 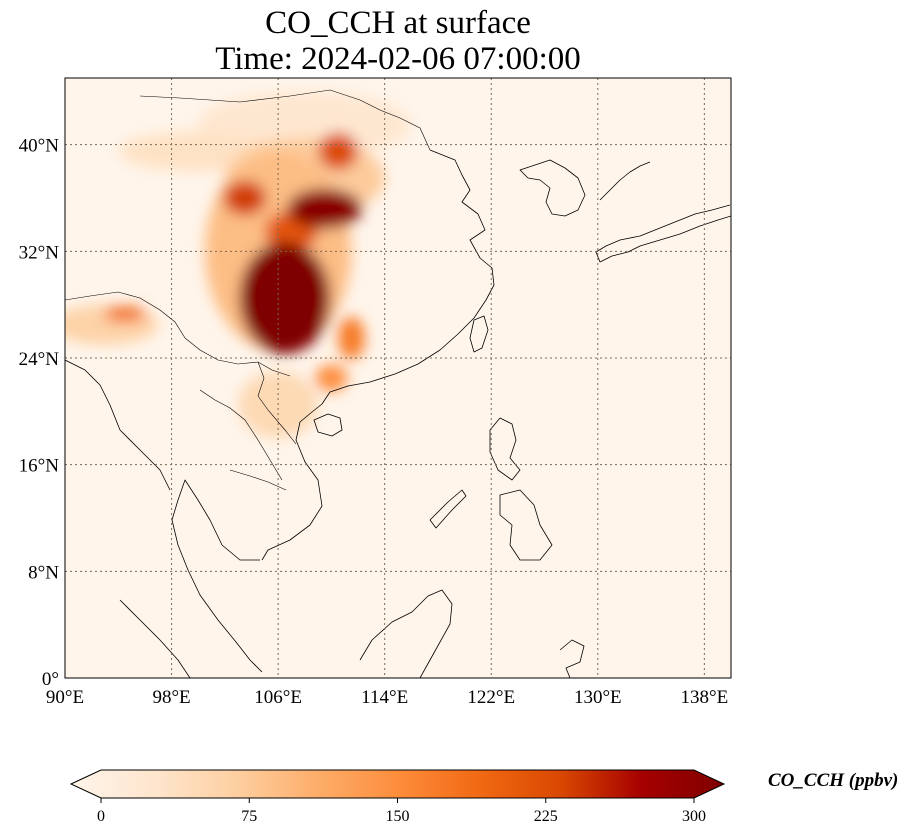 What do you see at coordinates (258, 480) in the screenshot?
I see `border-cambodia` at bounding box center [258, 480].